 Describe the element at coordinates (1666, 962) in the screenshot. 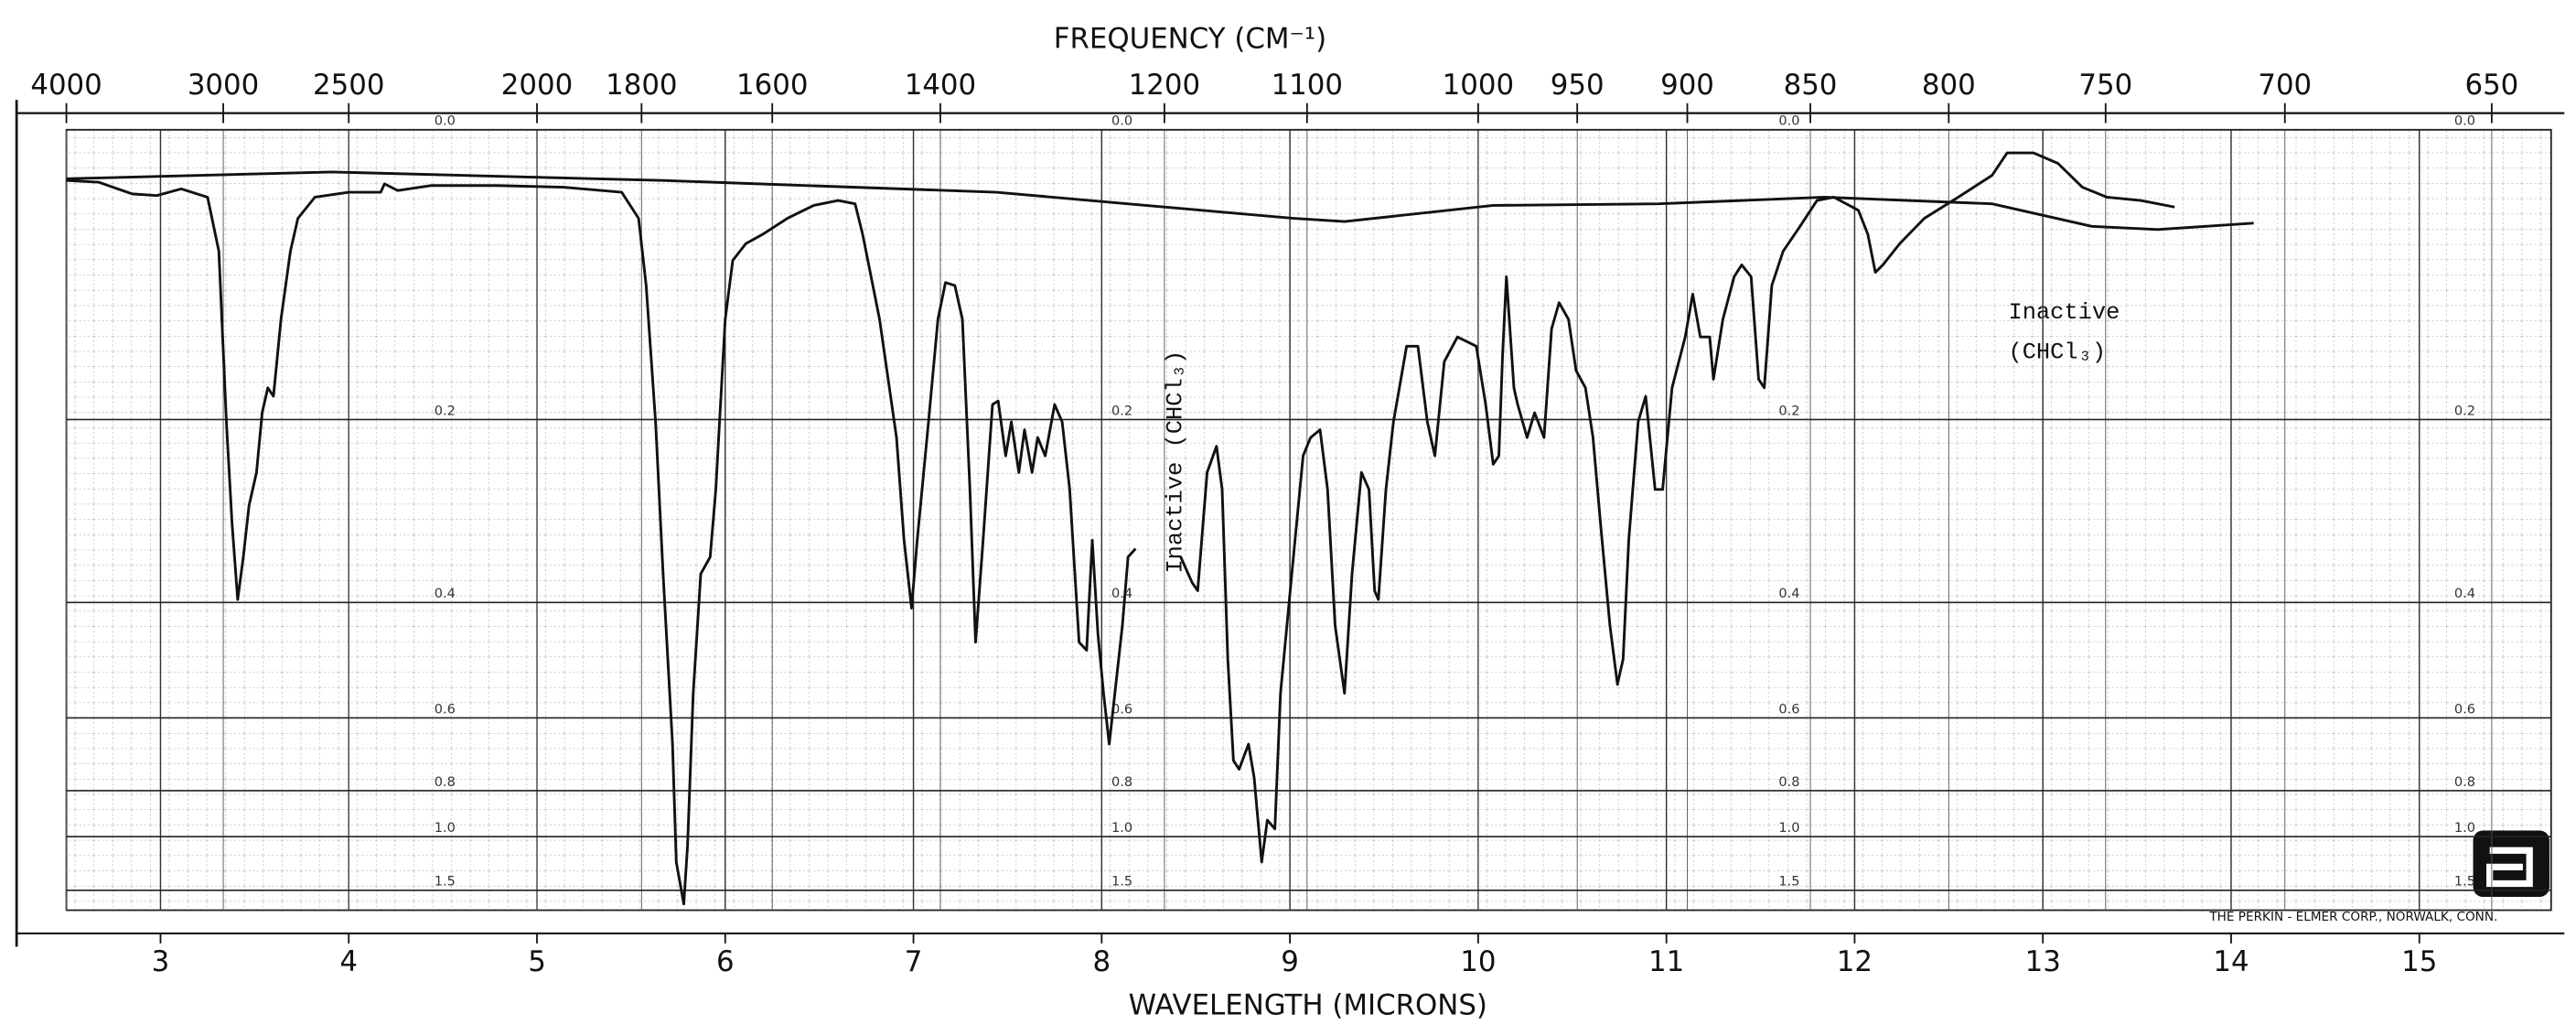

I see `x-tick-label: 11` at that location.